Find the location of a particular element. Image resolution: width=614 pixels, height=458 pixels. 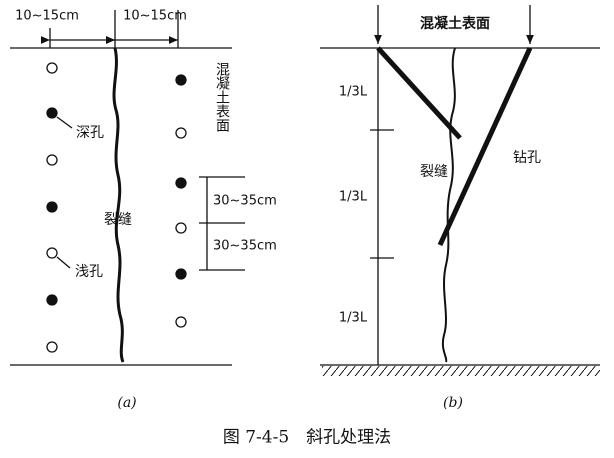

label: 钻孔 is located at coordinates (527, 158).